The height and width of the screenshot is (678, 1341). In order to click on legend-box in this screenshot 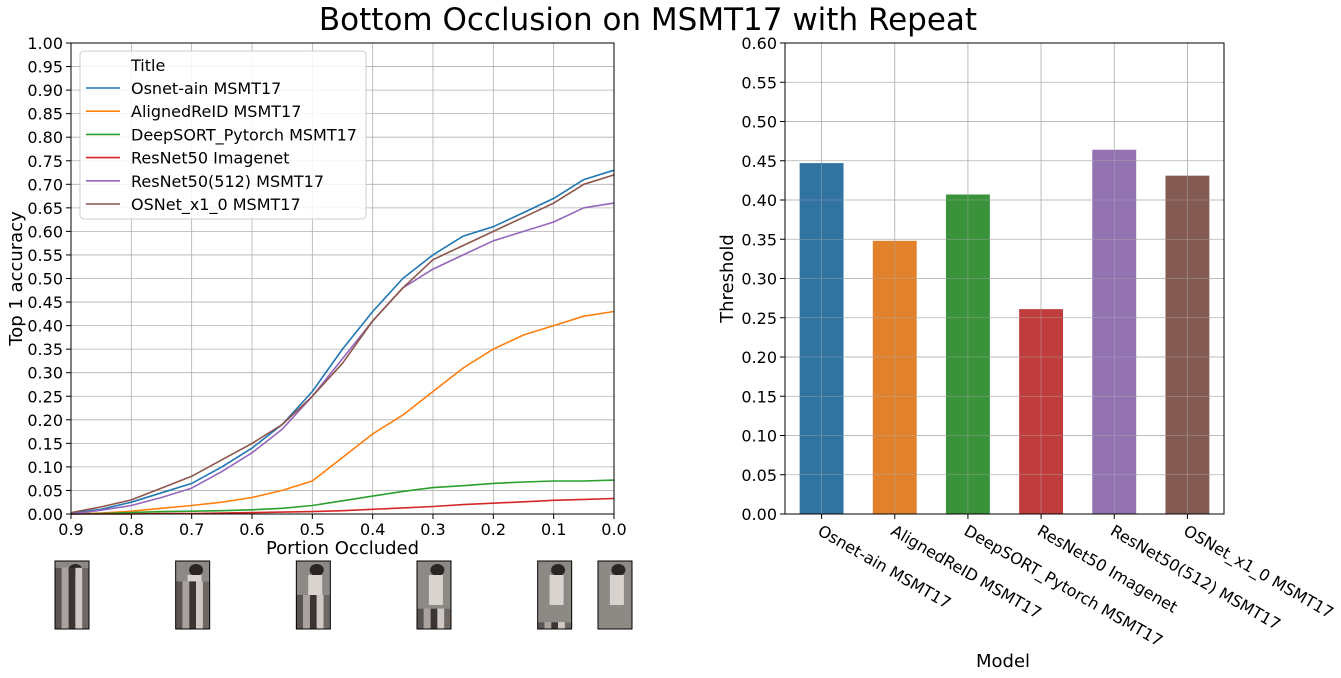, I will do `click(223, 135)`.